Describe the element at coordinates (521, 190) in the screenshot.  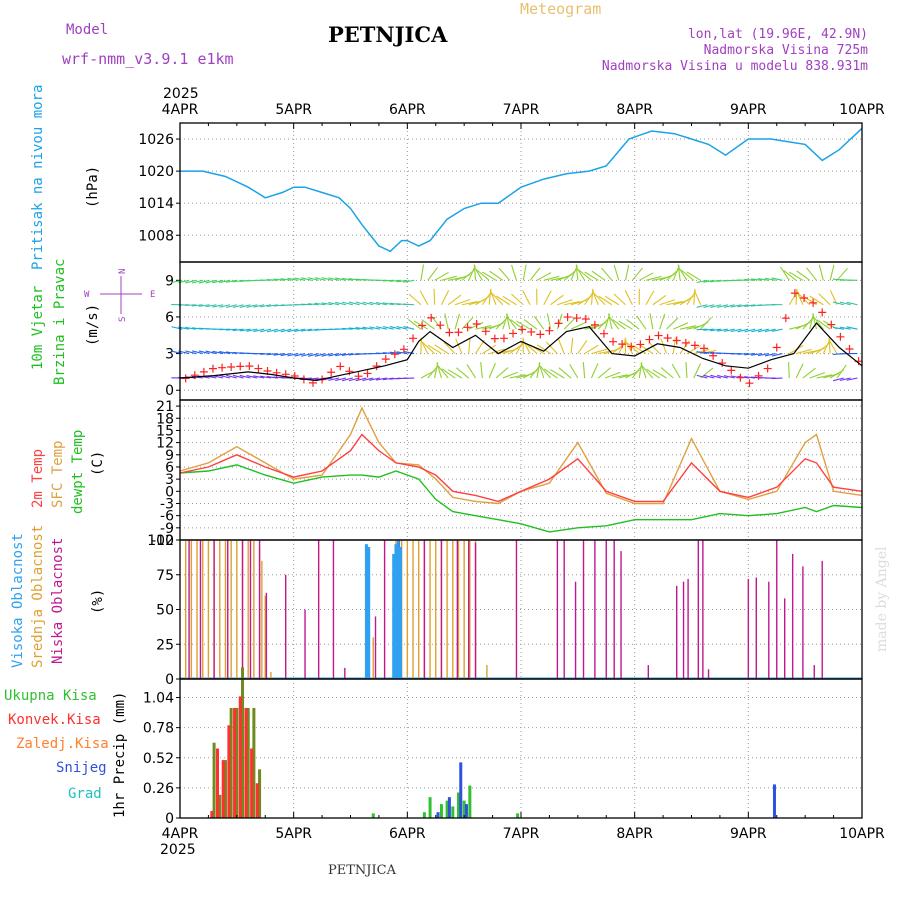
I see `pressure-line` at that location.